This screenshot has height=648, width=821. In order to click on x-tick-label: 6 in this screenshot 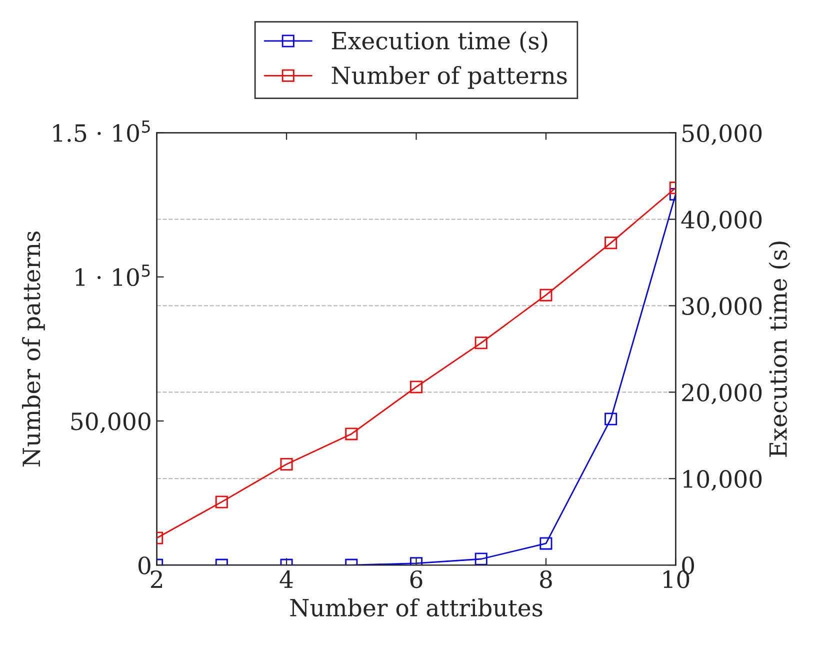, I will do `click(416, 579)`.